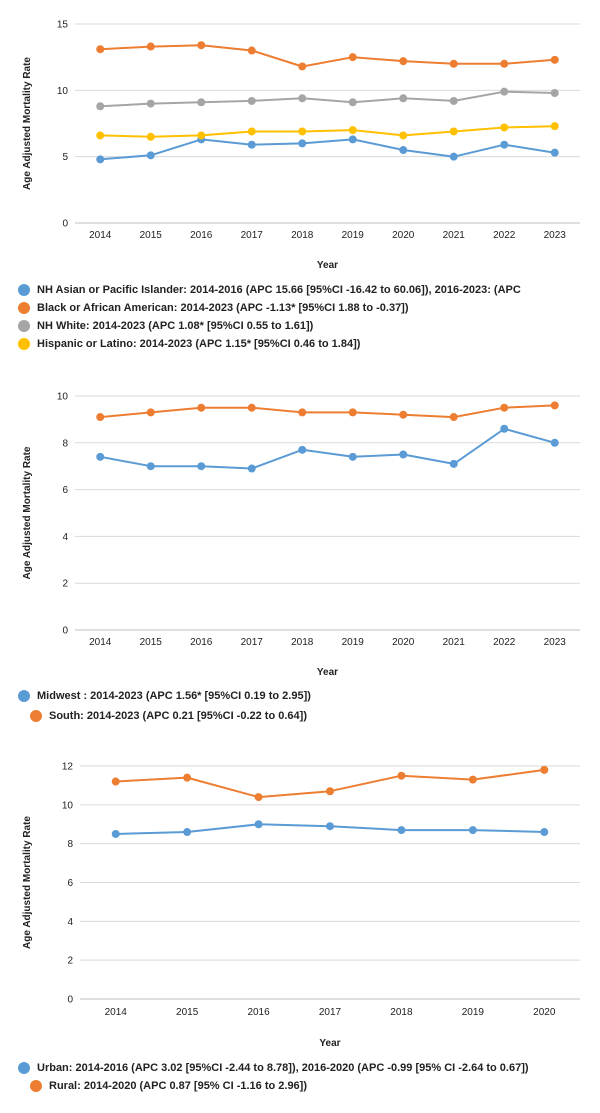  What do you see at coordinates (65, 224) in the screenshot?
I see `y-tick-label: 0` at bounding box center [65, 224].